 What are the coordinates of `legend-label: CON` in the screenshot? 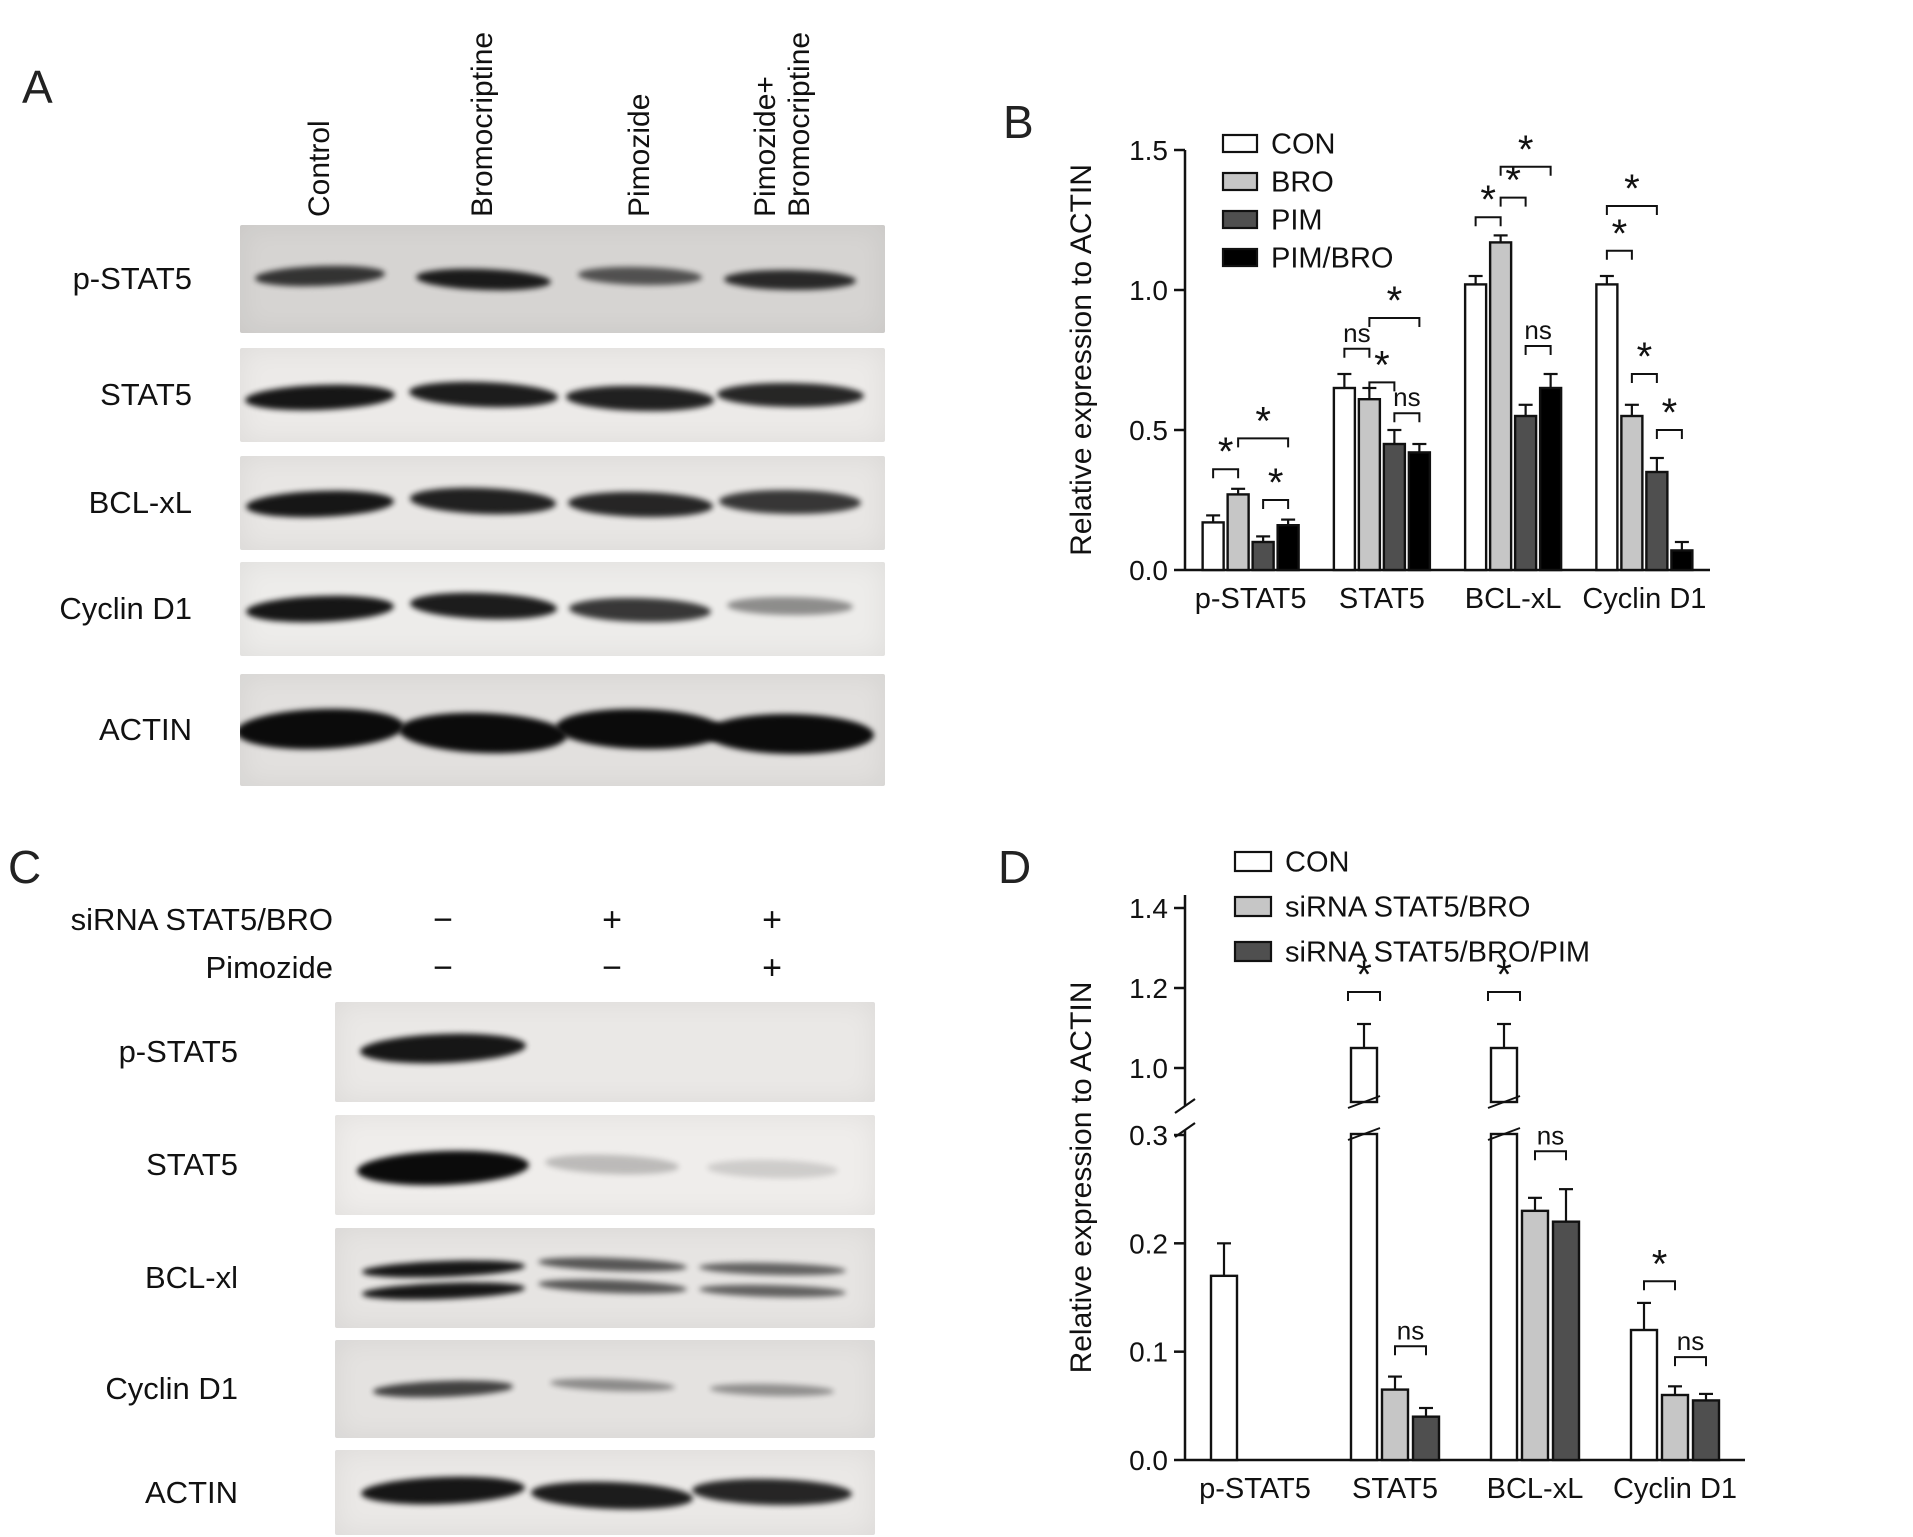 It's located at (1317, 863).